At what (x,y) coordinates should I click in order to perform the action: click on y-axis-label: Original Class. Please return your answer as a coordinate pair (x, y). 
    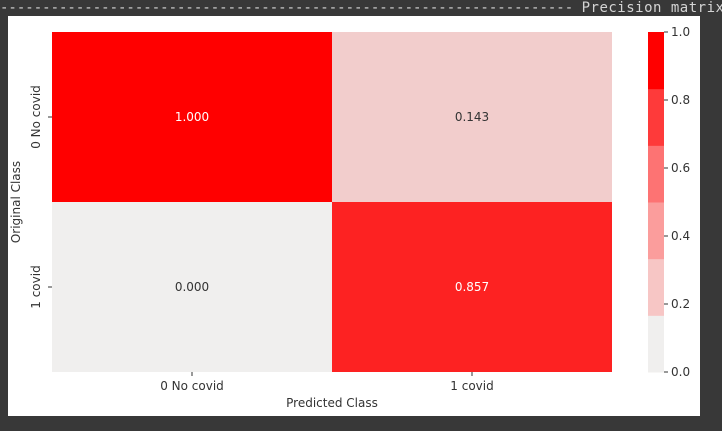
    Looking at the image, I should click on (16, 202).